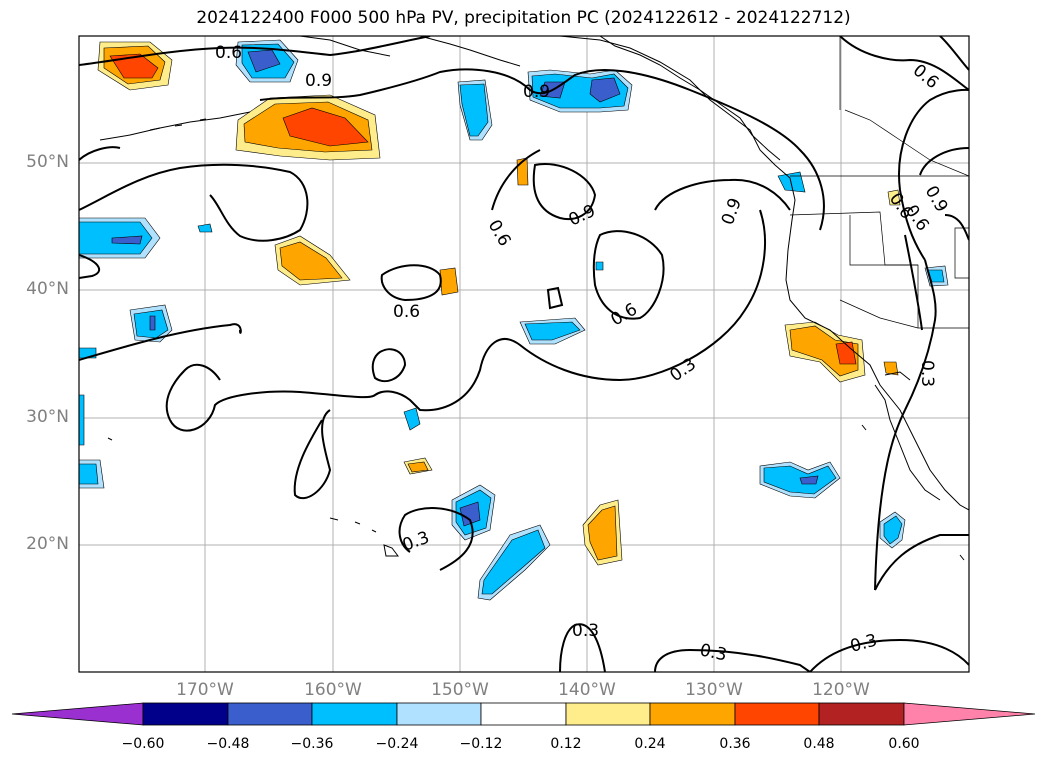 The height and width of the screenshot is (765, 1047). Describe the element at coordinates (481, 744) in the screenshot. I see `colorbar-tick-label: −0.12` at that location.